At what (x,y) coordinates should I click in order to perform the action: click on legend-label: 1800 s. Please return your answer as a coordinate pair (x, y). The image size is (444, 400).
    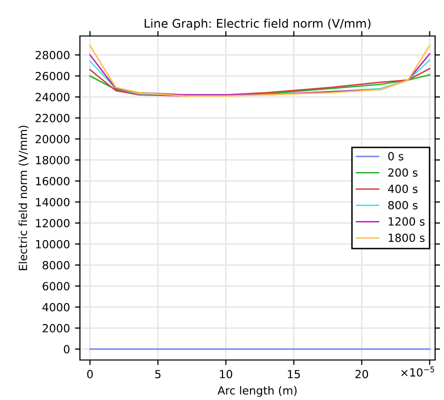
    Looking at the image, I should click on (406, 238).